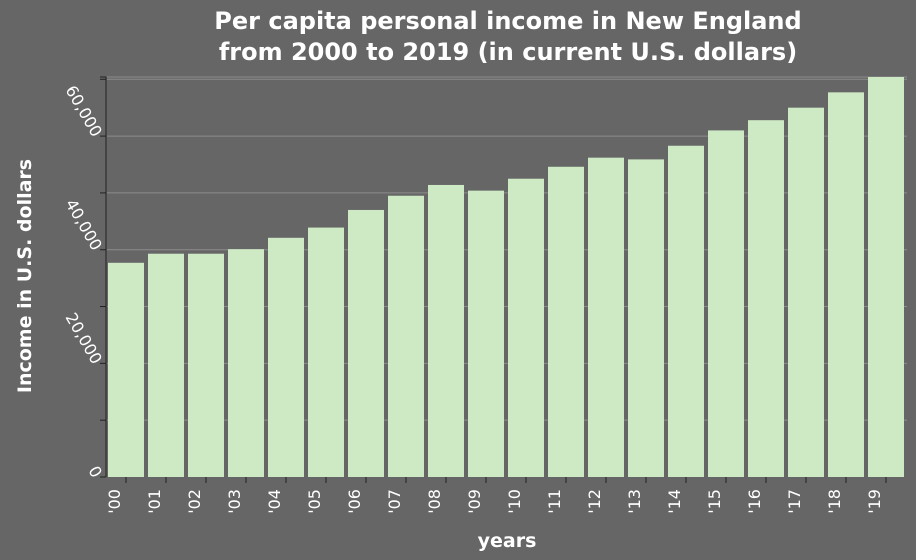 The image size is (916, 560). Describe the element at coordinates (714, 501) in the screenshot. I see `x-tick-label: '15` at that location.